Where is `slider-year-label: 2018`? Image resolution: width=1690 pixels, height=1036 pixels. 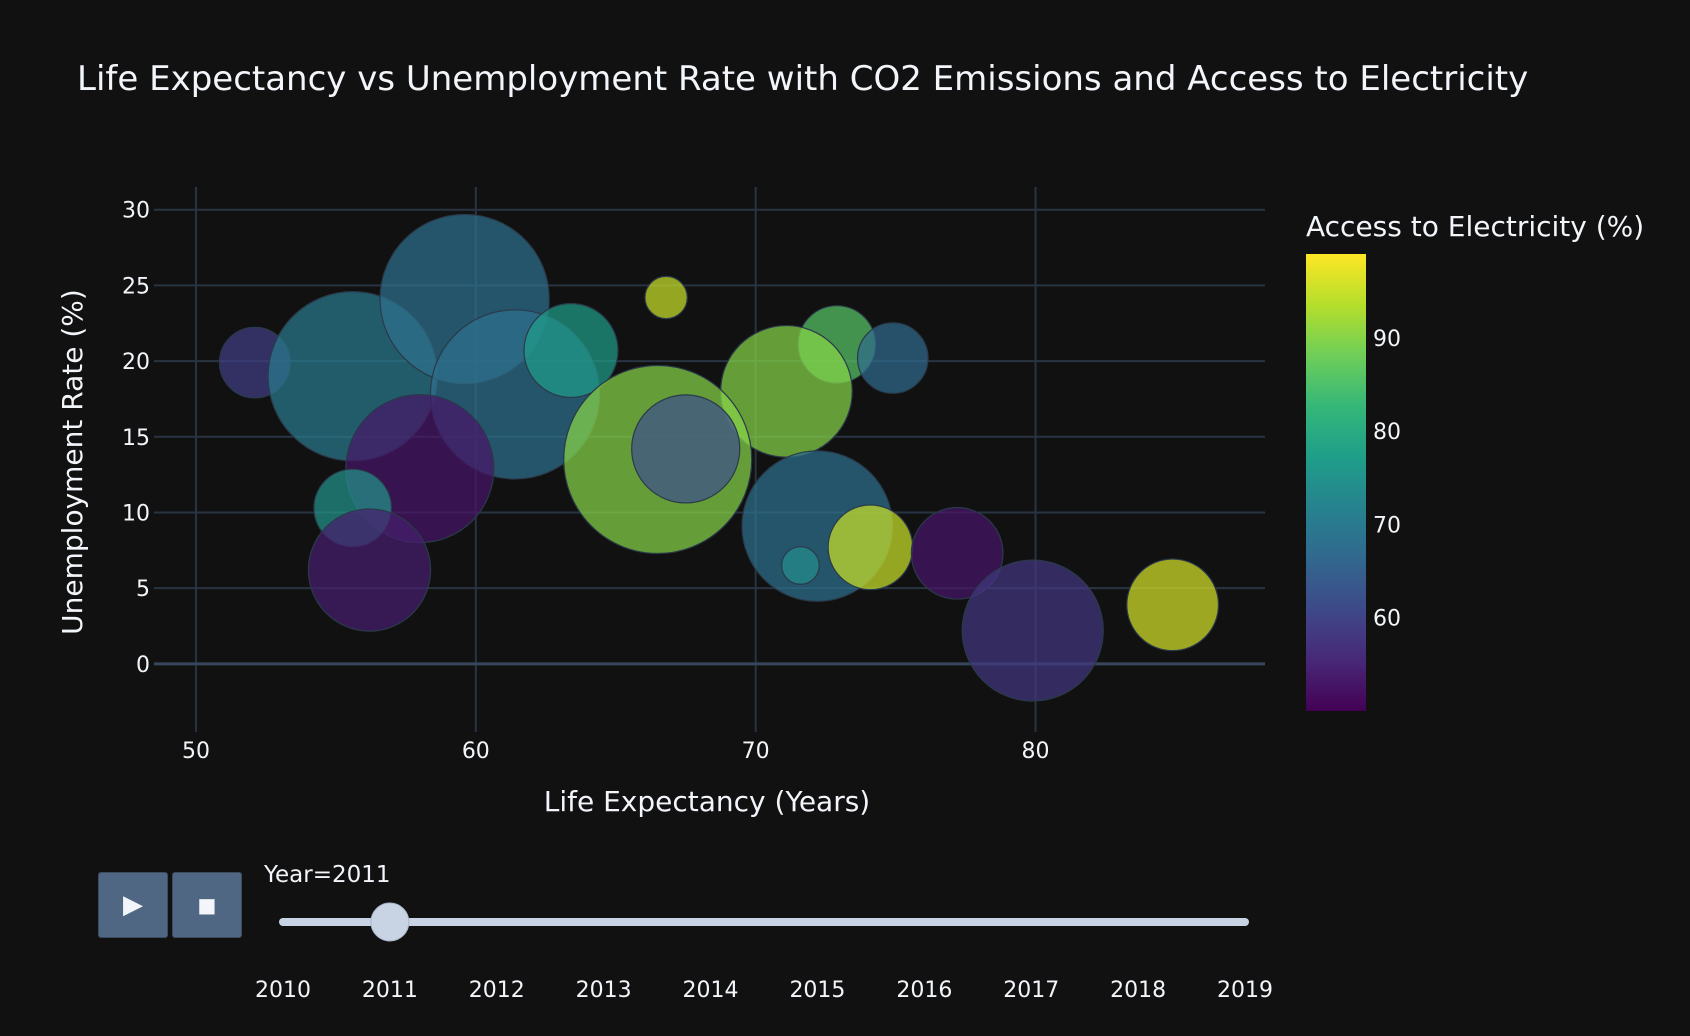 slider-year-label: 2018 is located at coordinates (1138, 990).